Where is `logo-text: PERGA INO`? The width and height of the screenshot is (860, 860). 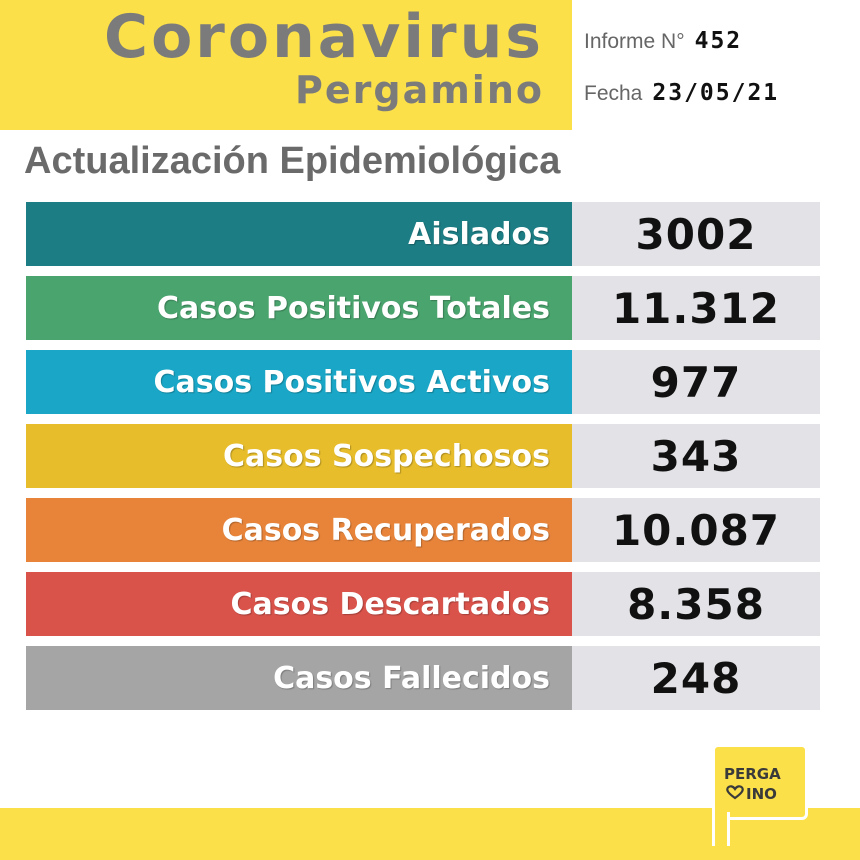
logo-text: PERGA INO is located at coordinates (752, 784).